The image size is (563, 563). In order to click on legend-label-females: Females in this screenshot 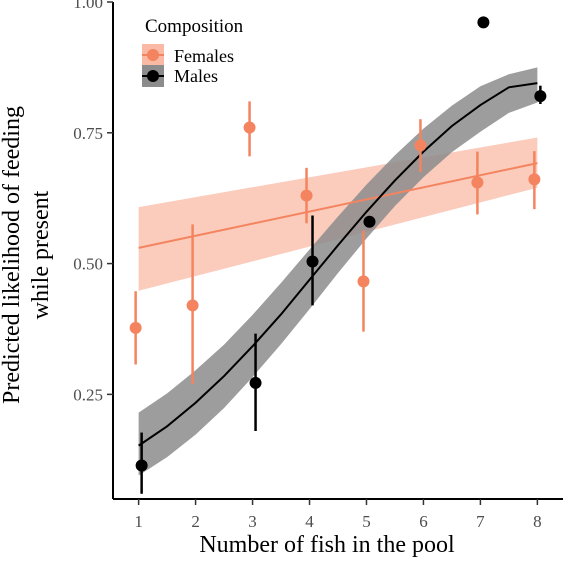, I will do `click(204, 56)`.